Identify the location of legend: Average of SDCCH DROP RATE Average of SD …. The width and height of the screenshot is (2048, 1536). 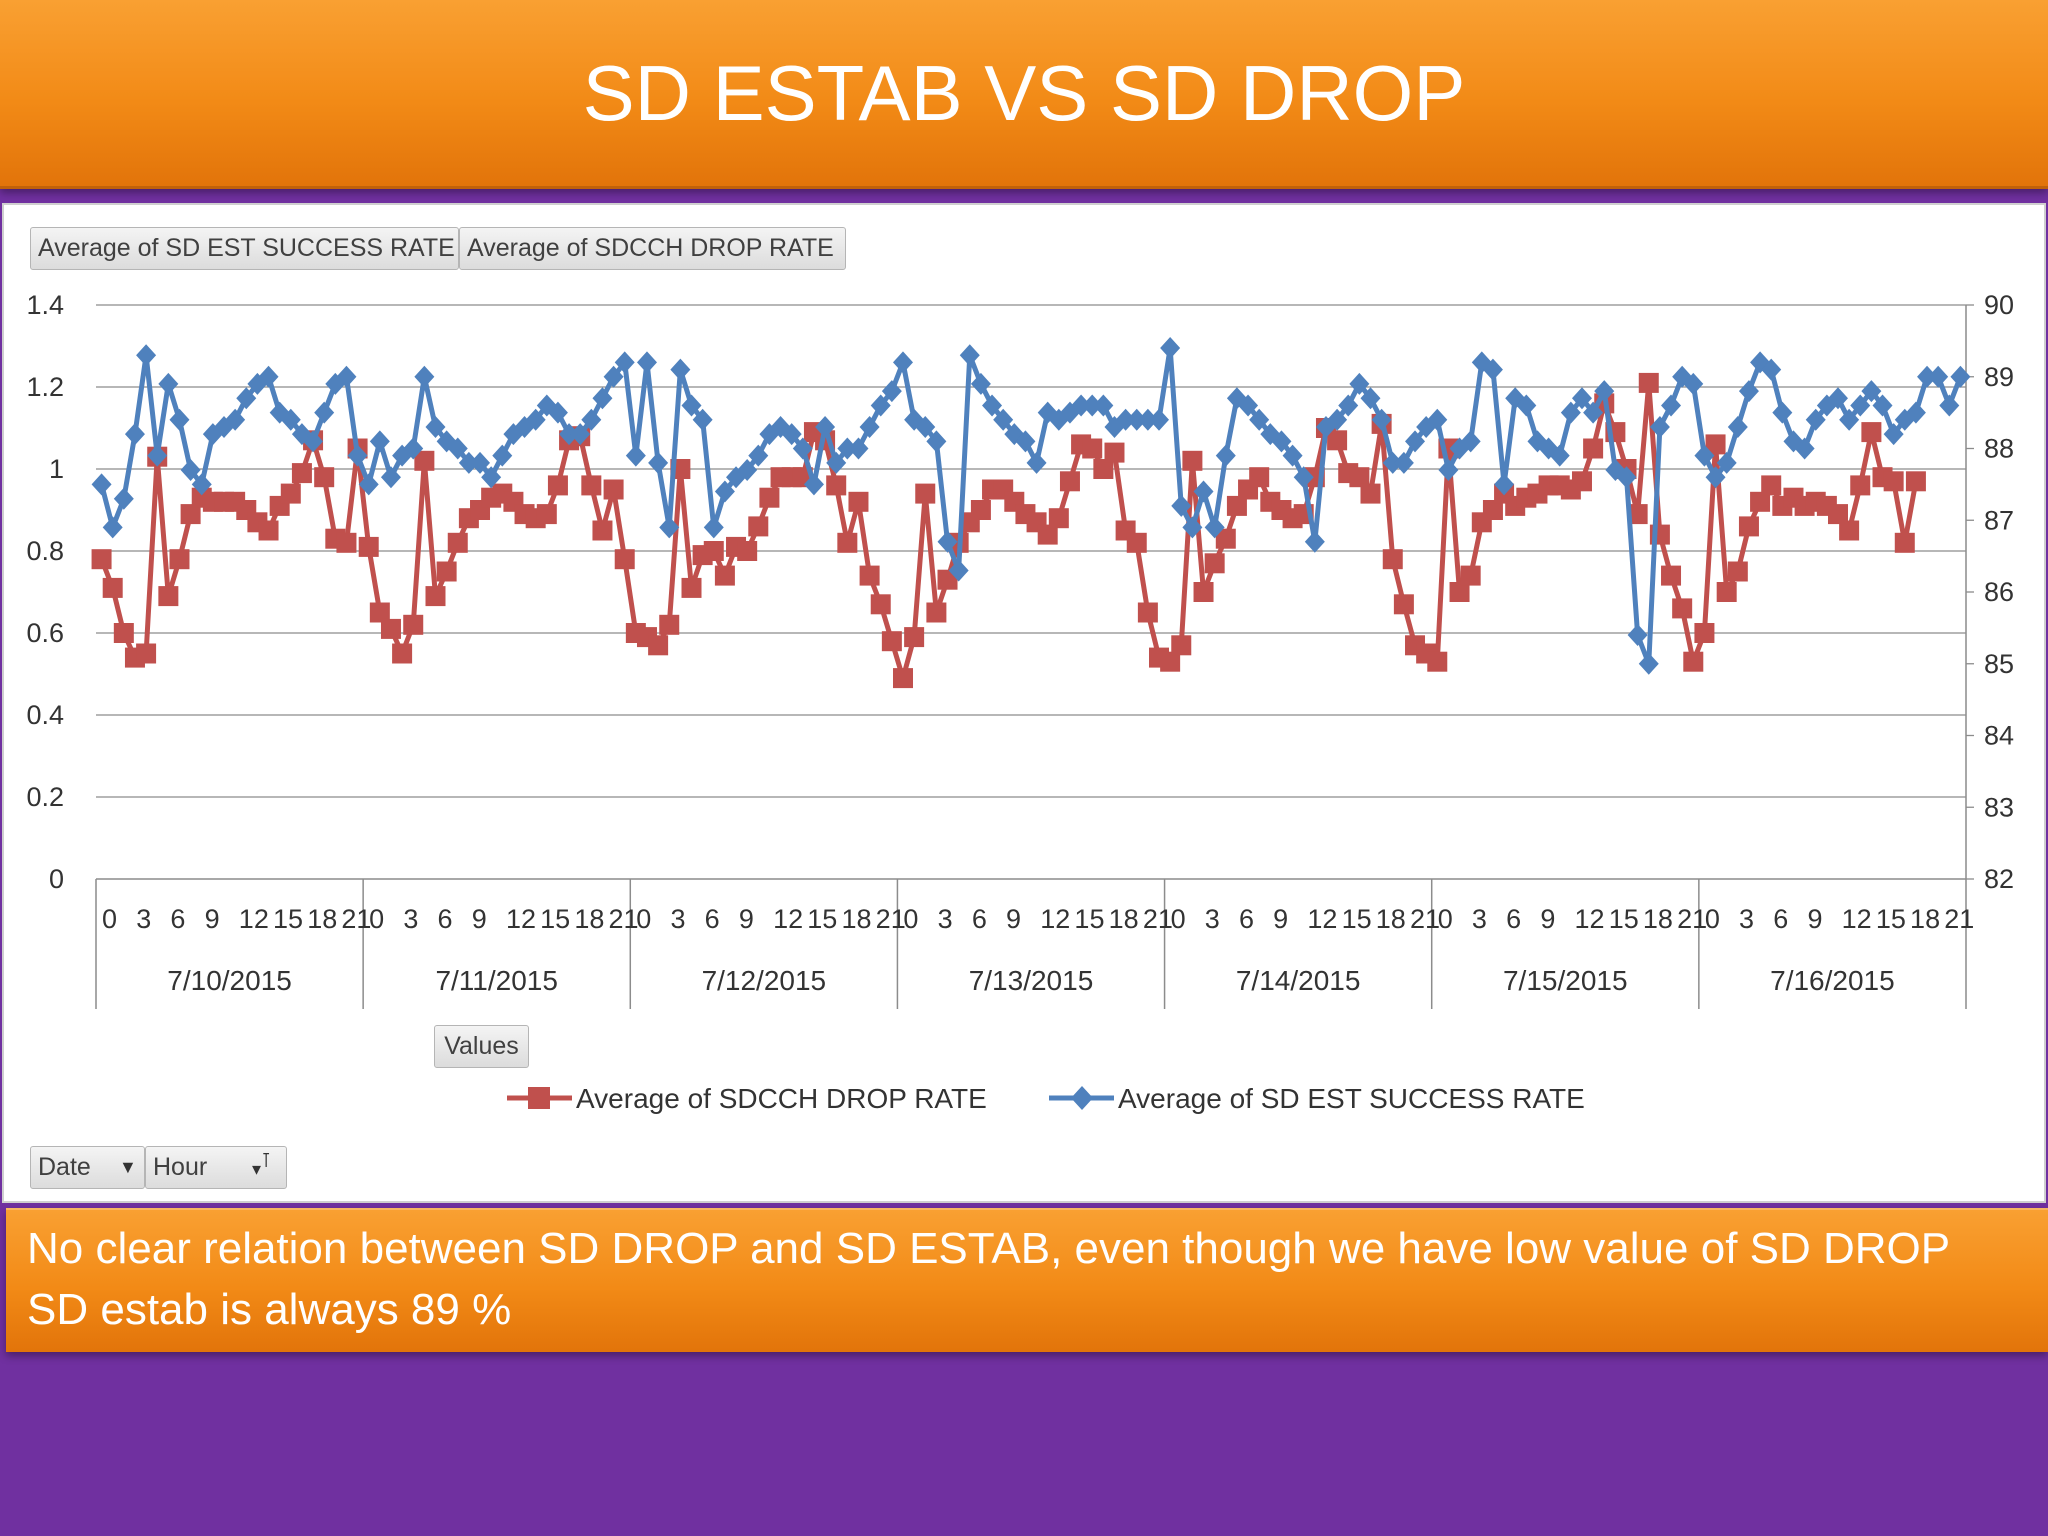
(1046, 1098).